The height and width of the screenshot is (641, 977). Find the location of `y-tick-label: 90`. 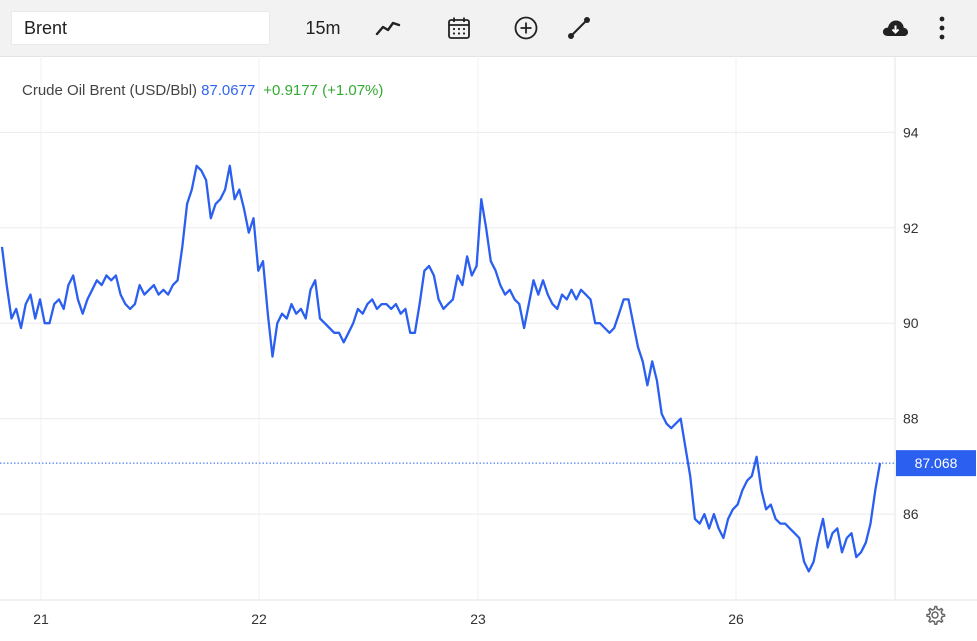

y-tick-label: 90 is located at coordinates (911, 323).